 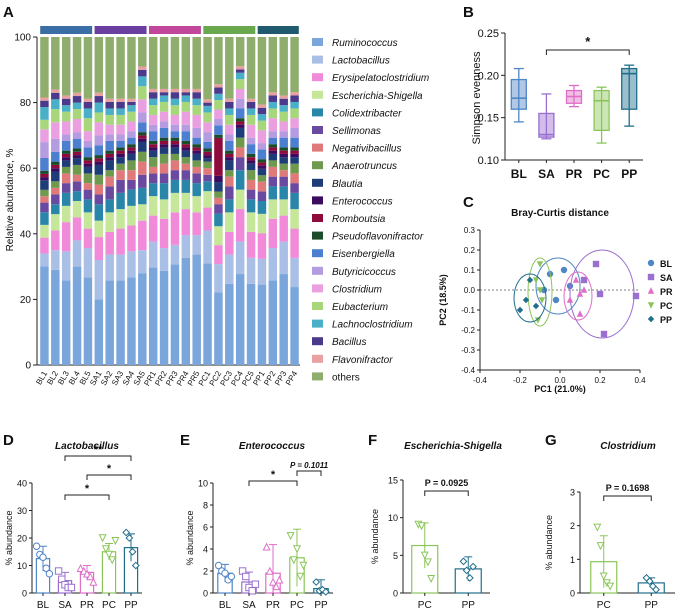 What do you see at coordinates (468, 310) in the screenshot?
I see `y-tick-label-c: -0.1` at bounding box center [468, 310].